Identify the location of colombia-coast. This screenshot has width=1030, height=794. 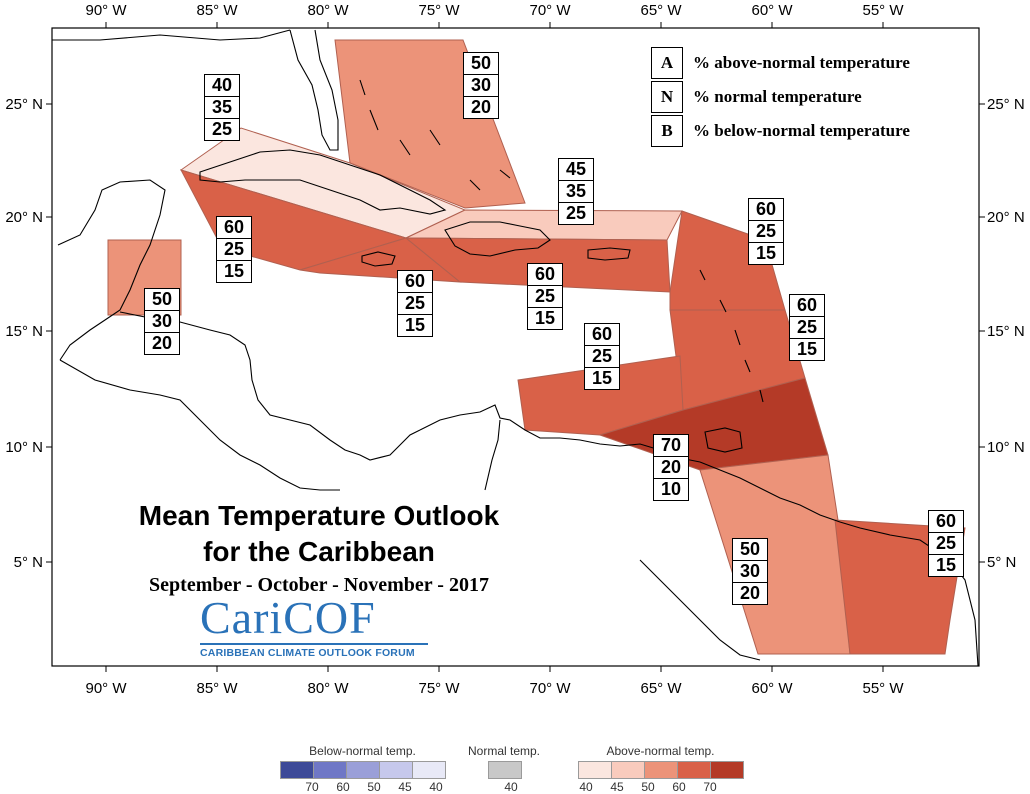
(560, 433).